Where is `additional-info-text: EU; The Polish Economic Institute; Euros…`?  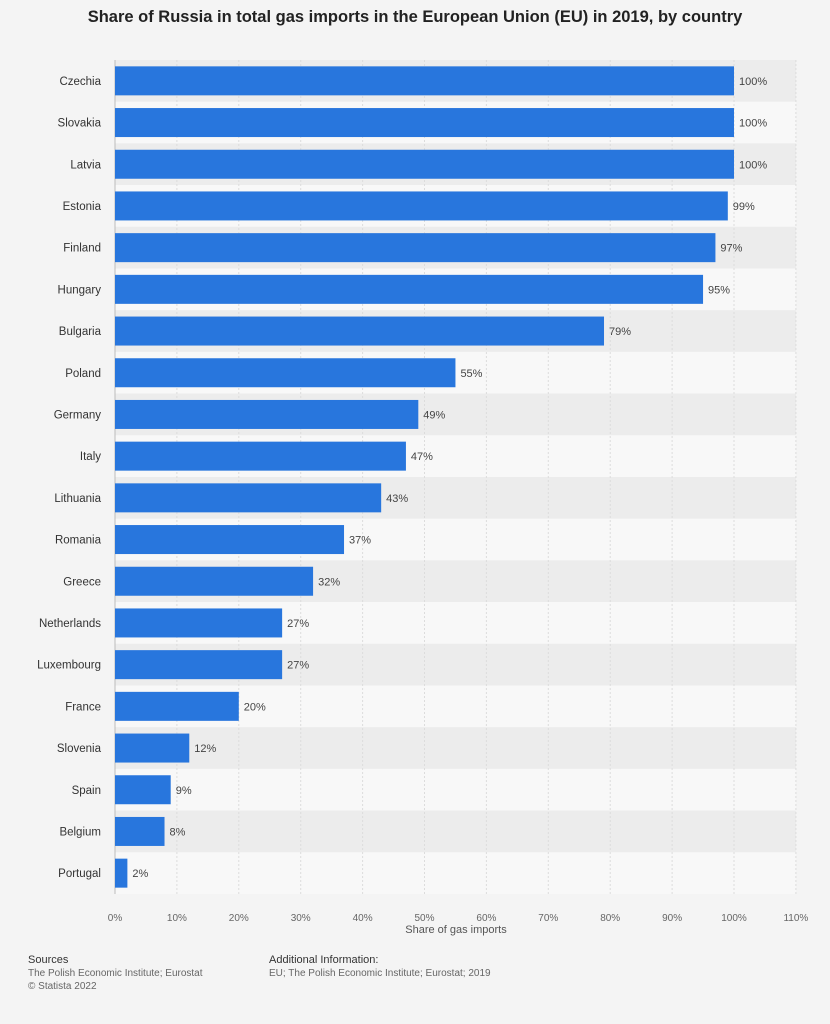
additional-info-text: EU; The Polish Economic Institute; Euros… is located at coordinates (380, 973).